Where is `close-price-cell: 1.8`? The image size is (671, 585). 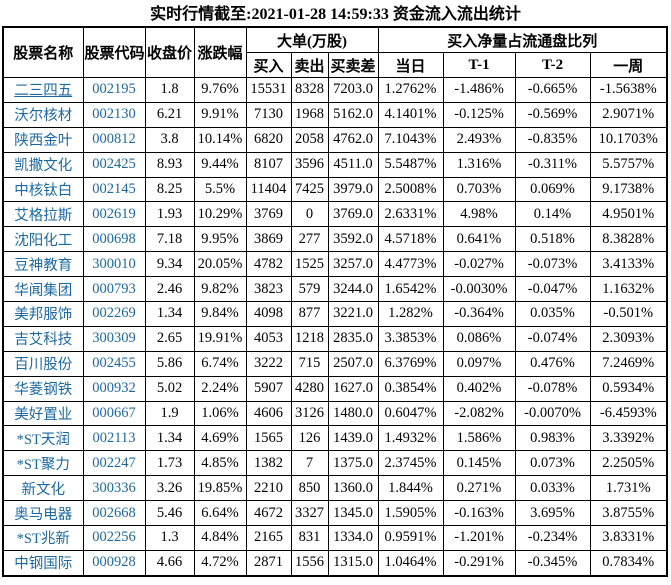 close-price-cell: 1.8 is located at coordinates (169, 90).